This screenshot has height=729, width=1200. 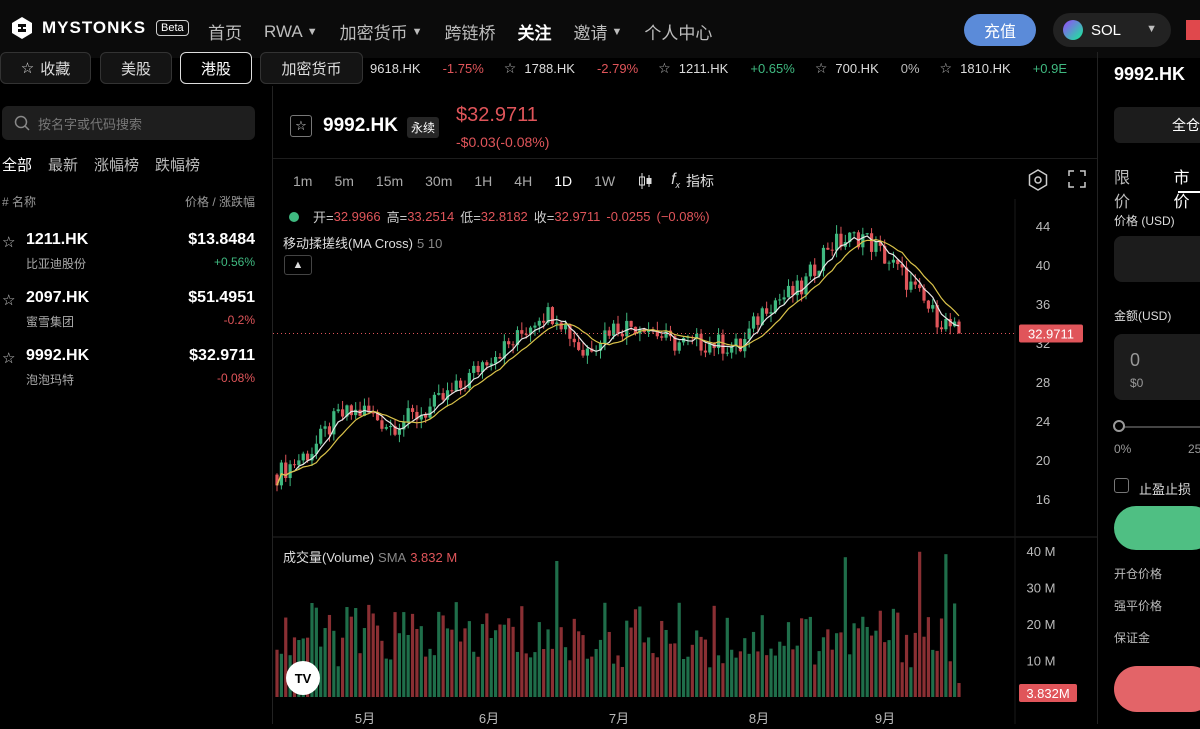 What do you see at coordinates (389, 181) in the screenshot?
I see `tf-15m: 15m` at bounding box center [389, 181].